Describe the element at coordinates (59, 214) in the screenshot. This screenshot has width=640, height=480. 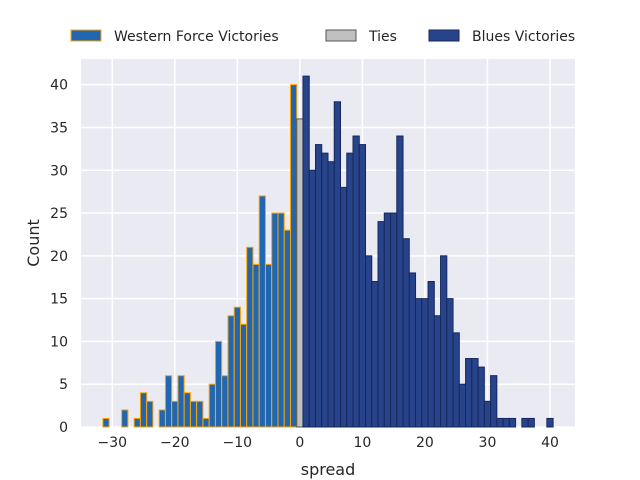
I see `y-tick-label: 25` at that location.